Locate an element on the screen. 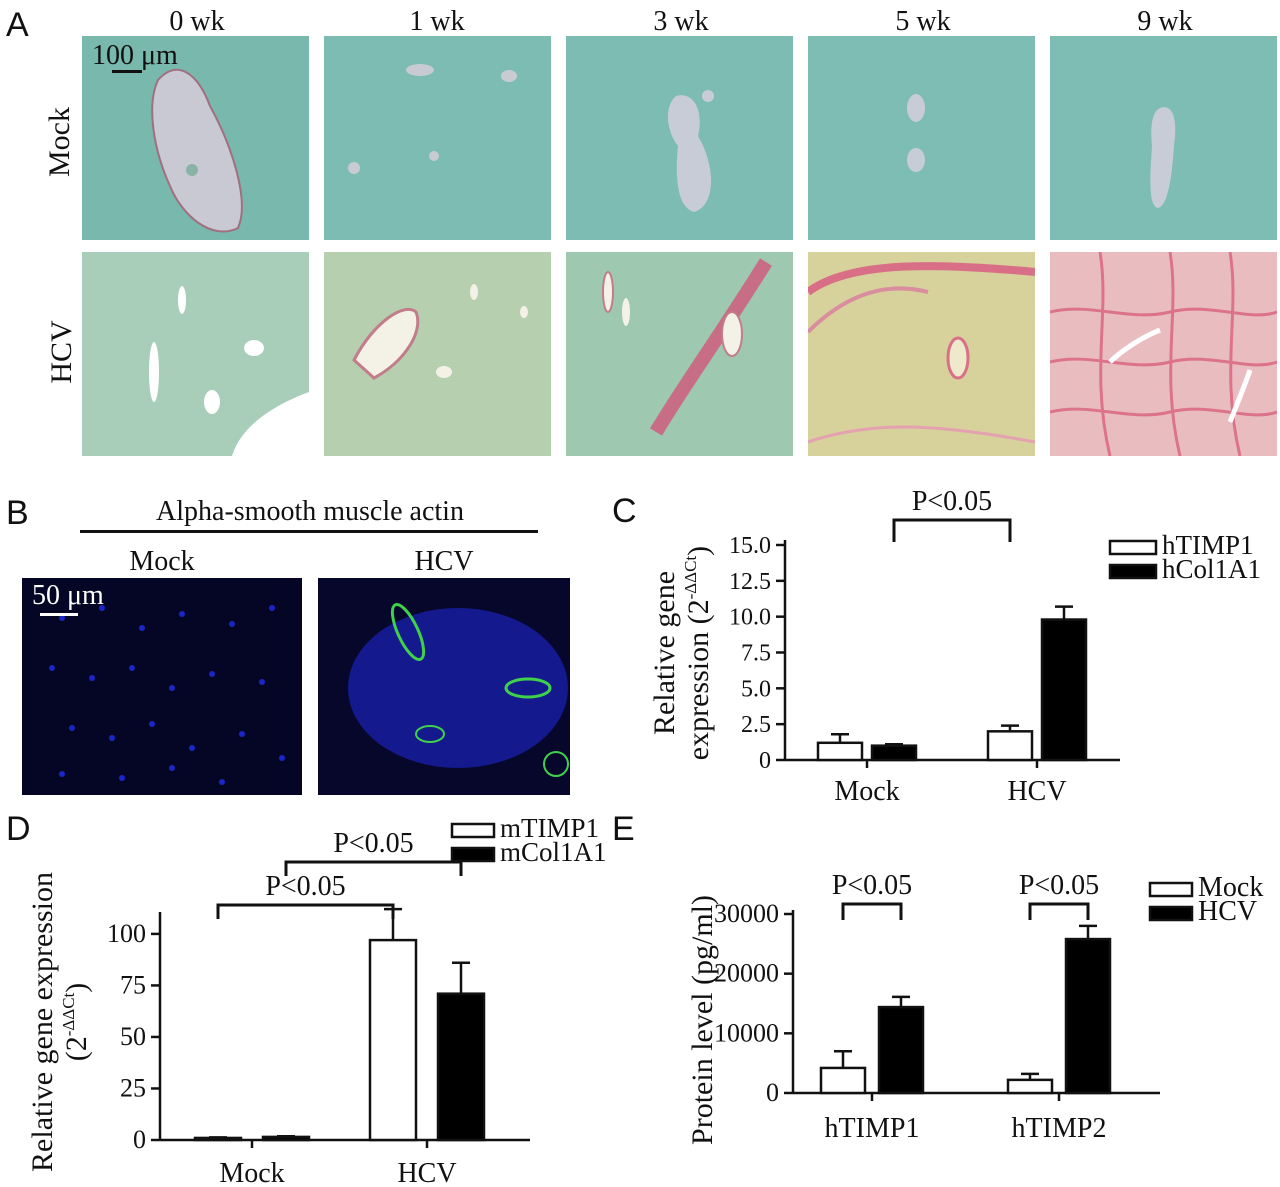 The width and height of the screenshot is (1280, 1187). y-tick-label: 15.0 is located at coordinates (750, 546).